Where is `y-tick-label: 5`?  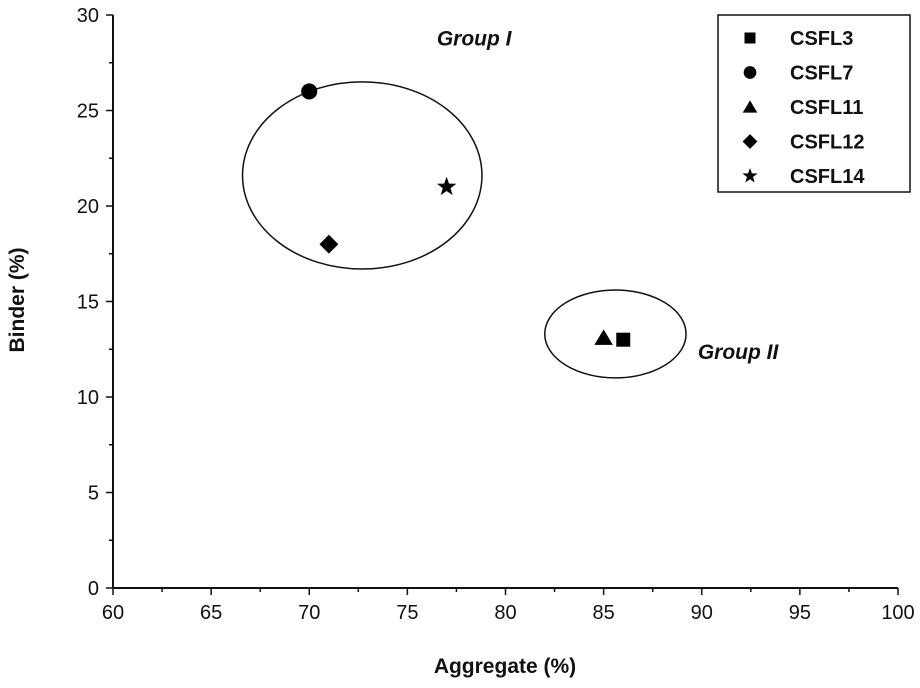 y-tick-label: 5 is located at coordinates (93, 494).